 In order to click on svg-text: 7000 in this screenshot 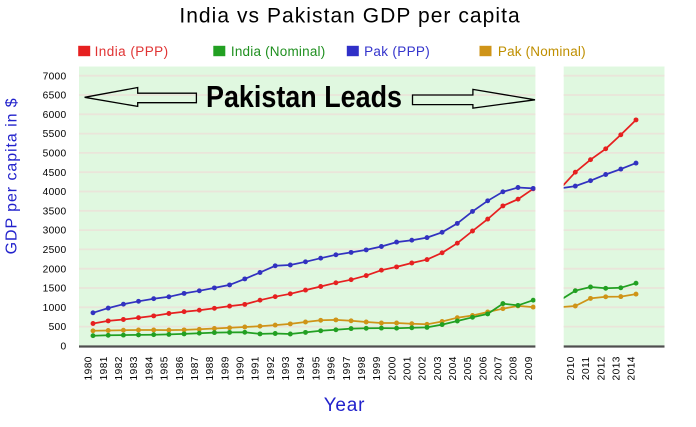, I will do `click(55, 76)`.